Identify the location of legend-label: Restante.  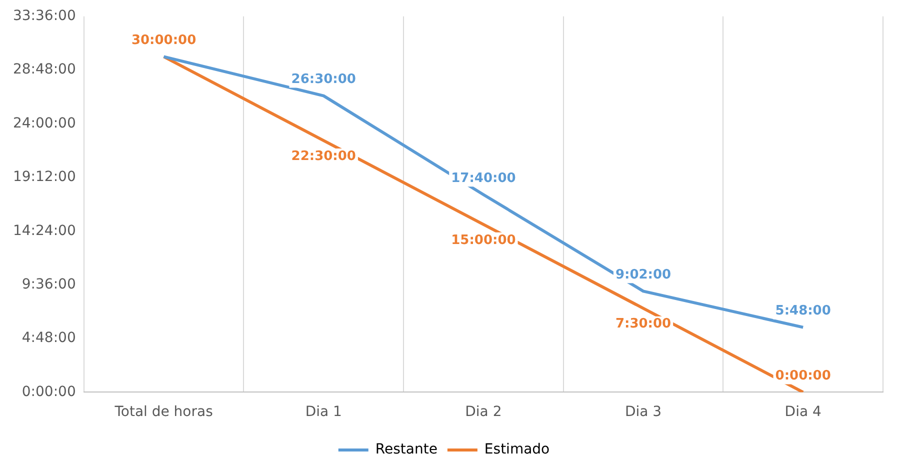
(406, 450).